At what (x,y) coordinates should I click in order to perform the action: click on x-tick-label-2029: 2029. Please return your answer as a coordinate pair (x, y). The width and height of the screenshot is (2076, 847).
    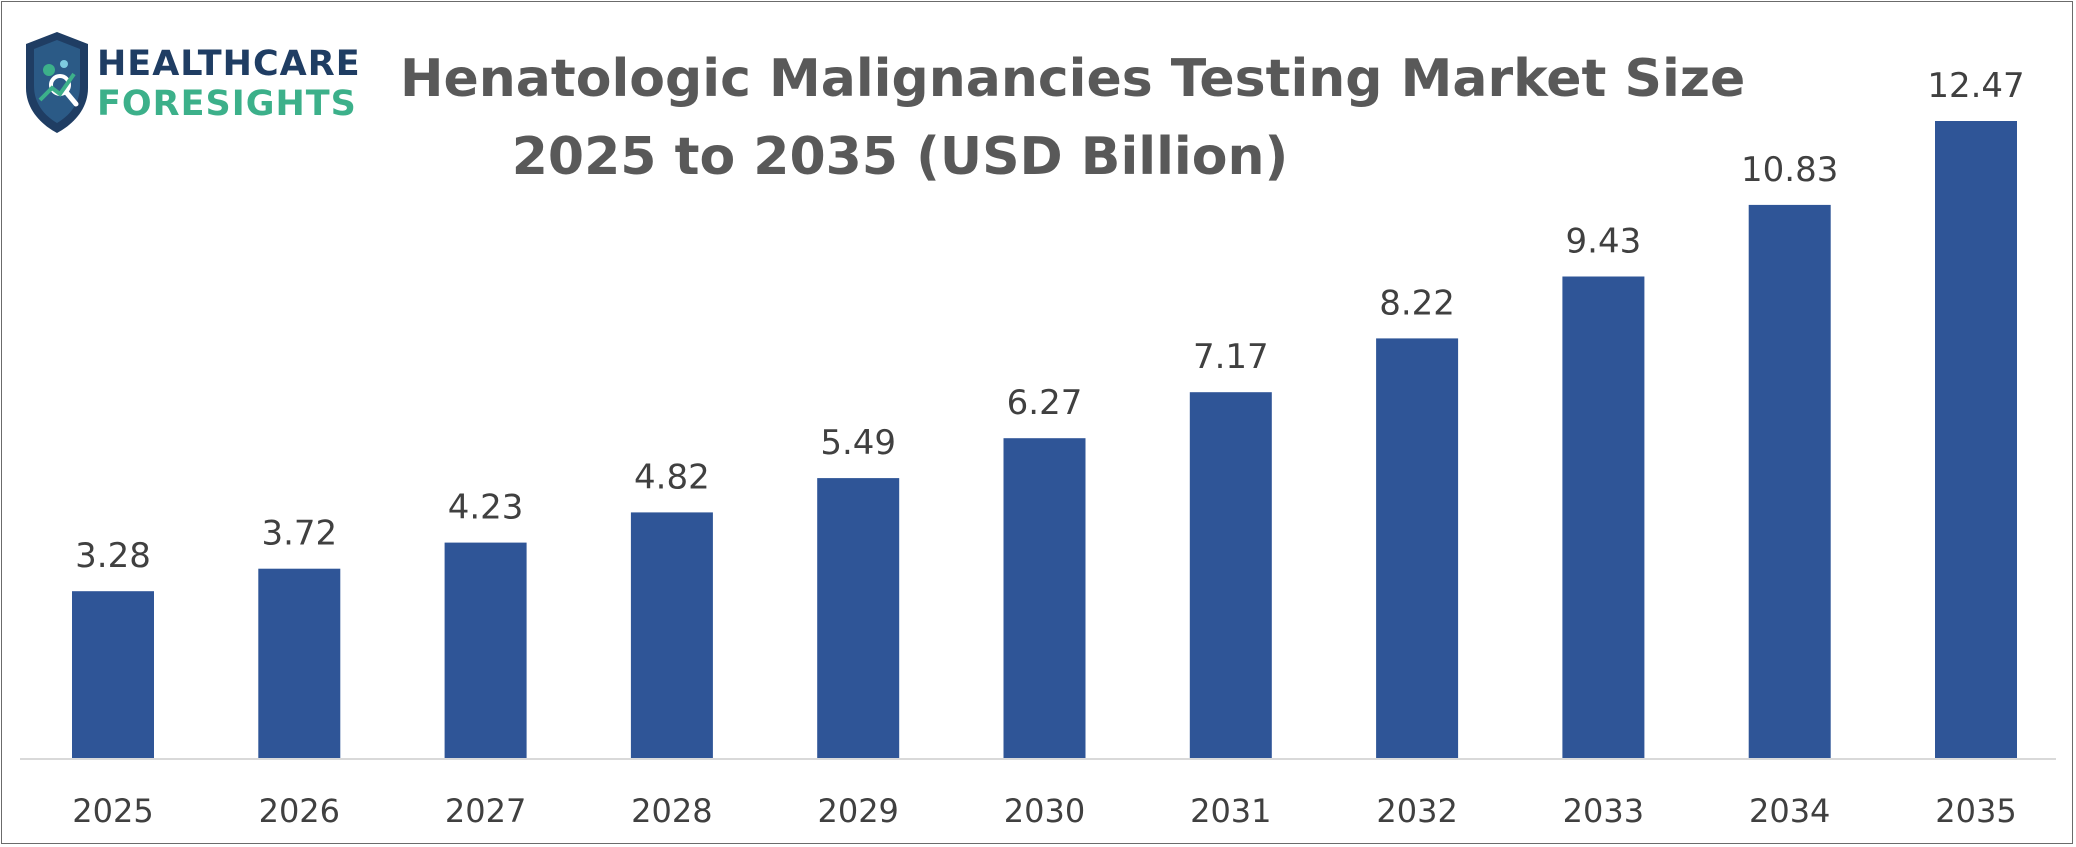
    Looking at the image, I should click on (857, 811).